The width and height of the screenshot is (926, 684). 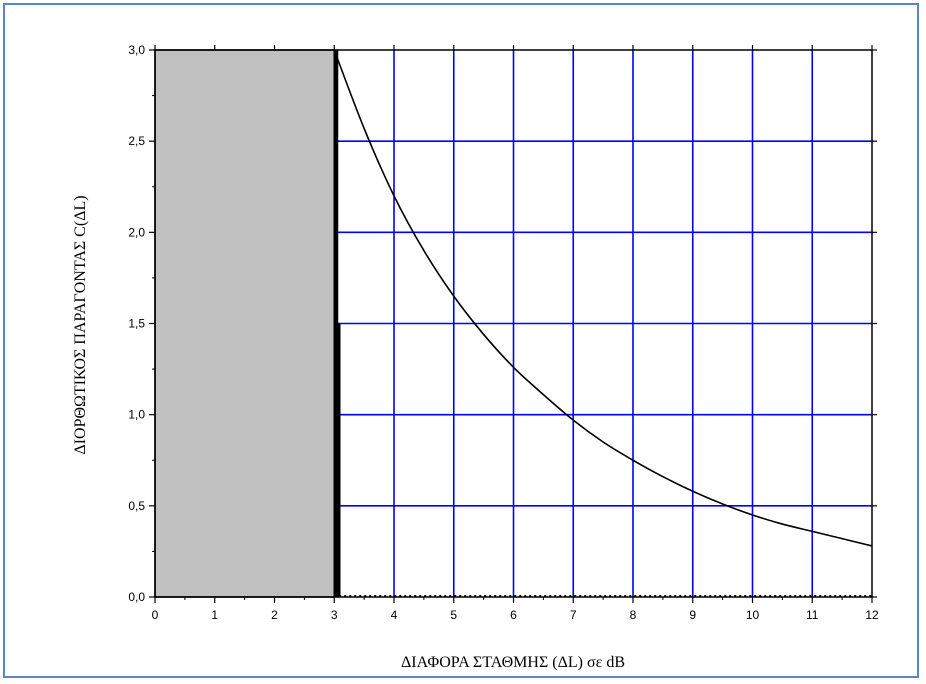 What do you see at coordinates (136, 506) in the screenshot?
I see `y-tick-label: 0,5` at bounding box center [136, 506].